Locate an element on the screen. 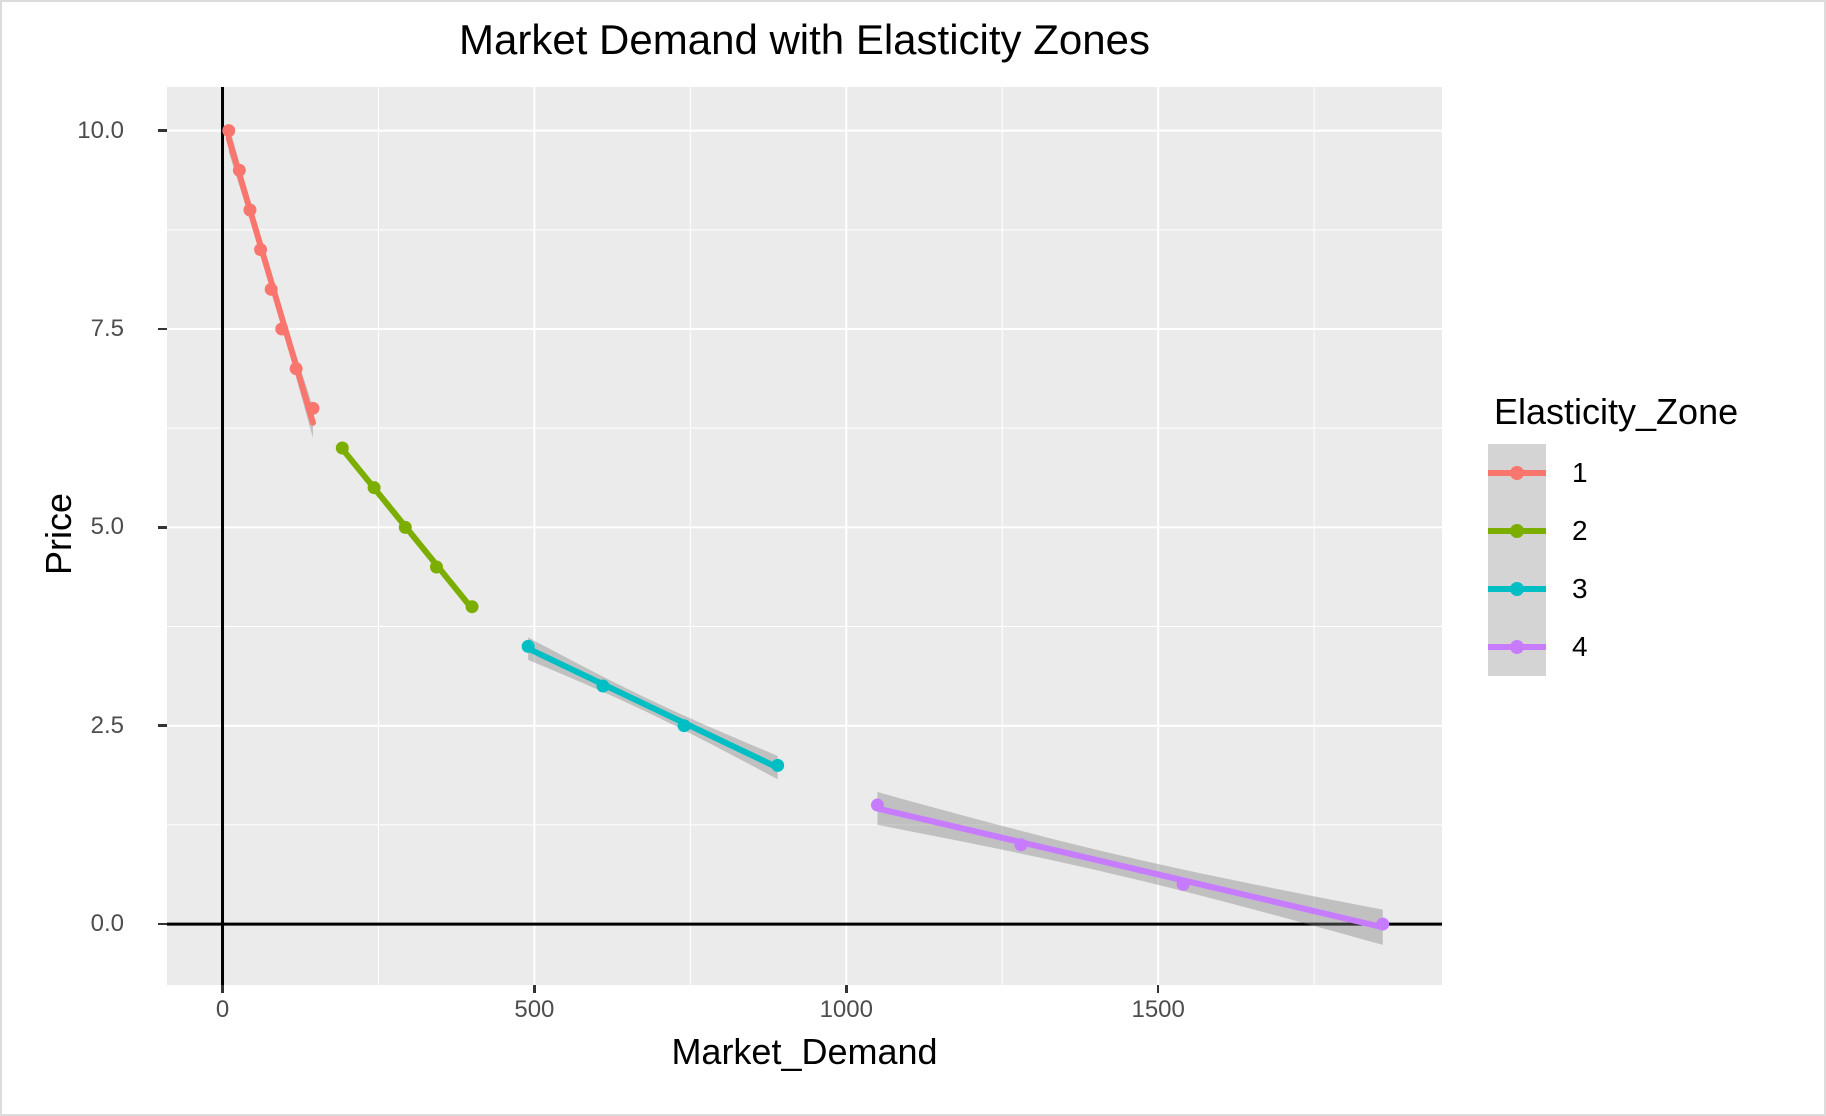  legend-label-4: 4 is located at coordinates (1580, 646).